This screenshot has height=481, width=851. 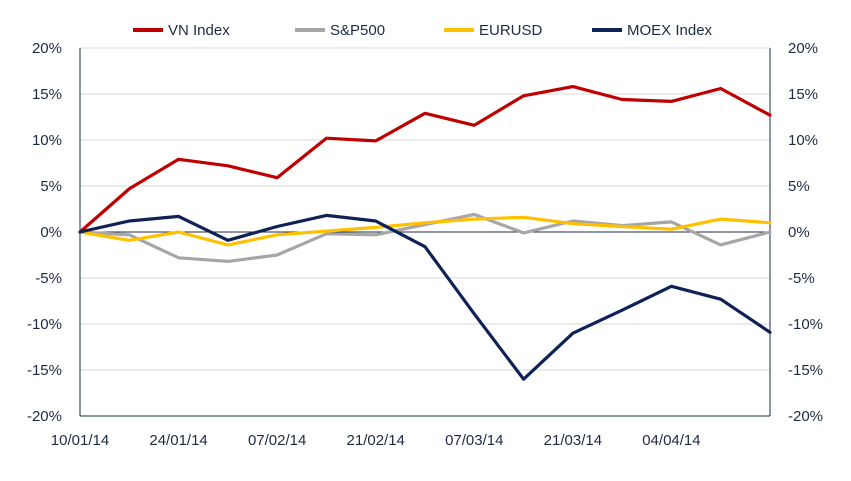 I want to click on series-line-s-p500, so click(x=425, y=237).